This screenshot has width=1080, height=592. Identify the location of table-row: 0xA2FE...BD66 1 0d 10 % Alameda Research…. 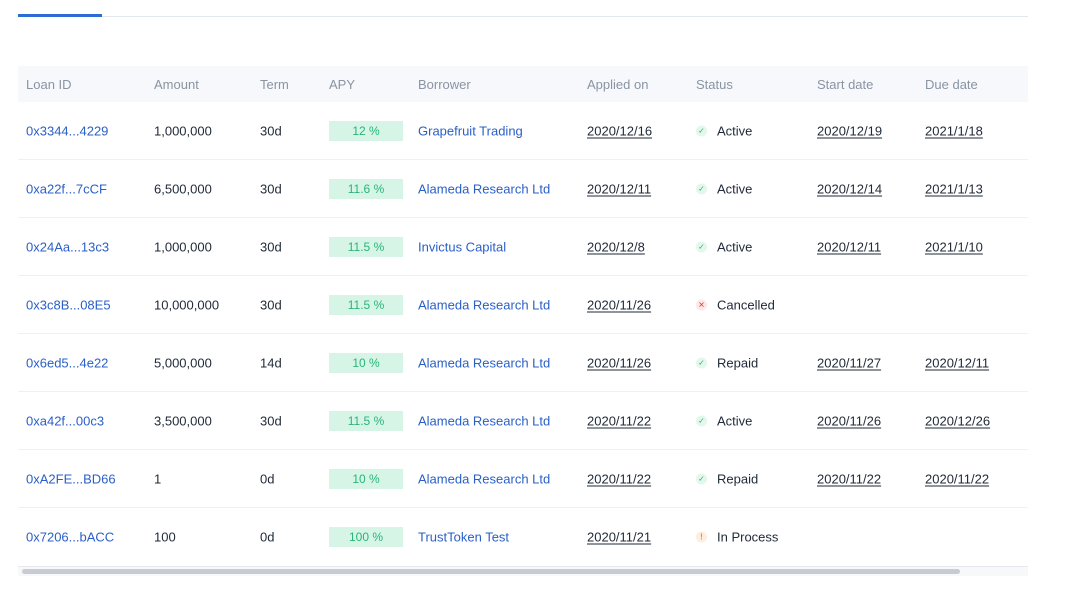
(523, 479).